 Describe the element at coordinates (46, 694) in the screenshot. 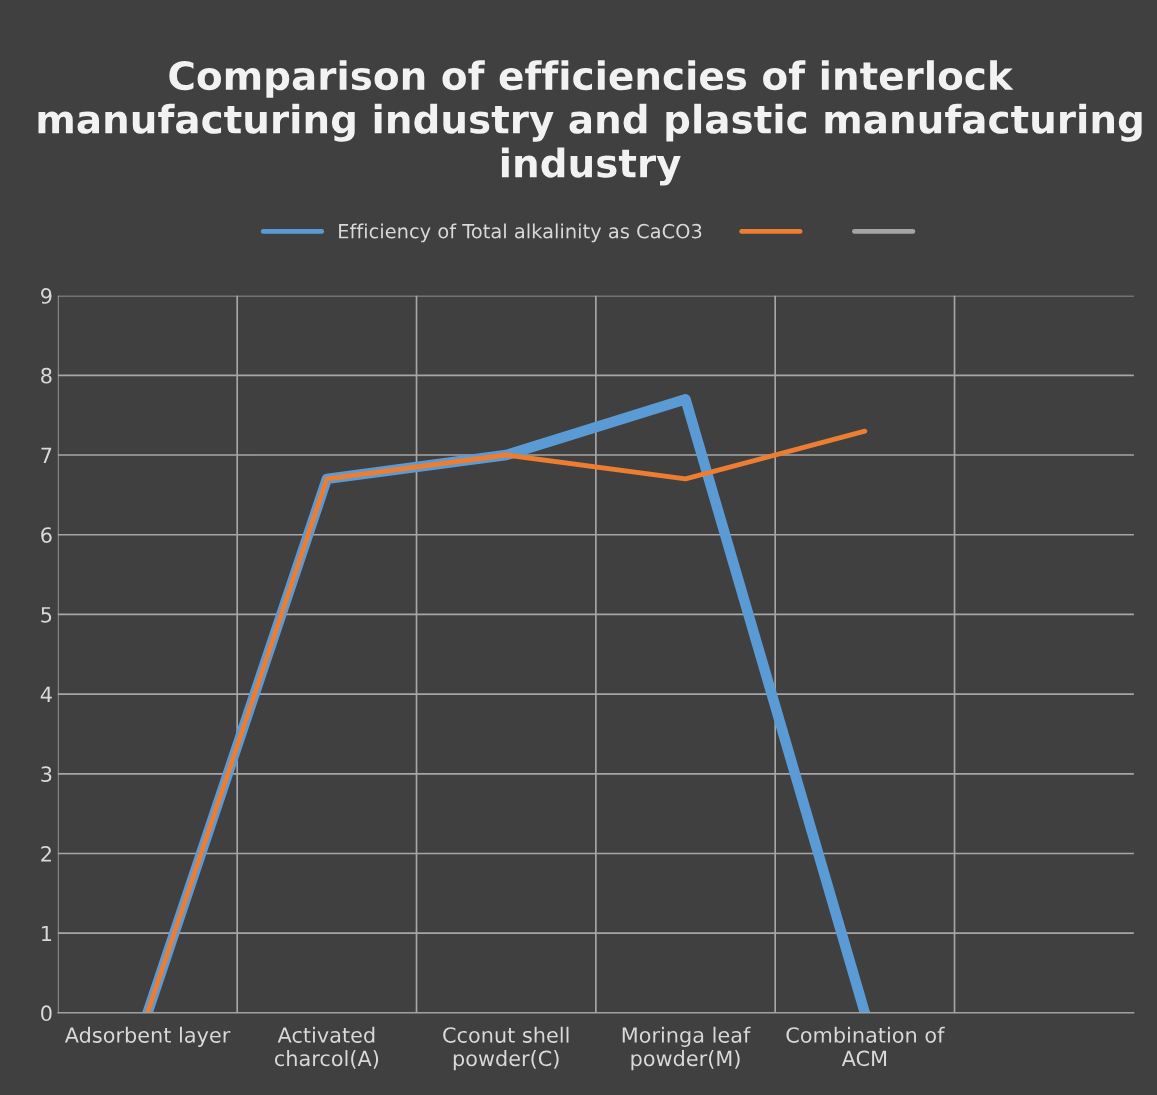

I see `y-tick-label: 4` at that location.